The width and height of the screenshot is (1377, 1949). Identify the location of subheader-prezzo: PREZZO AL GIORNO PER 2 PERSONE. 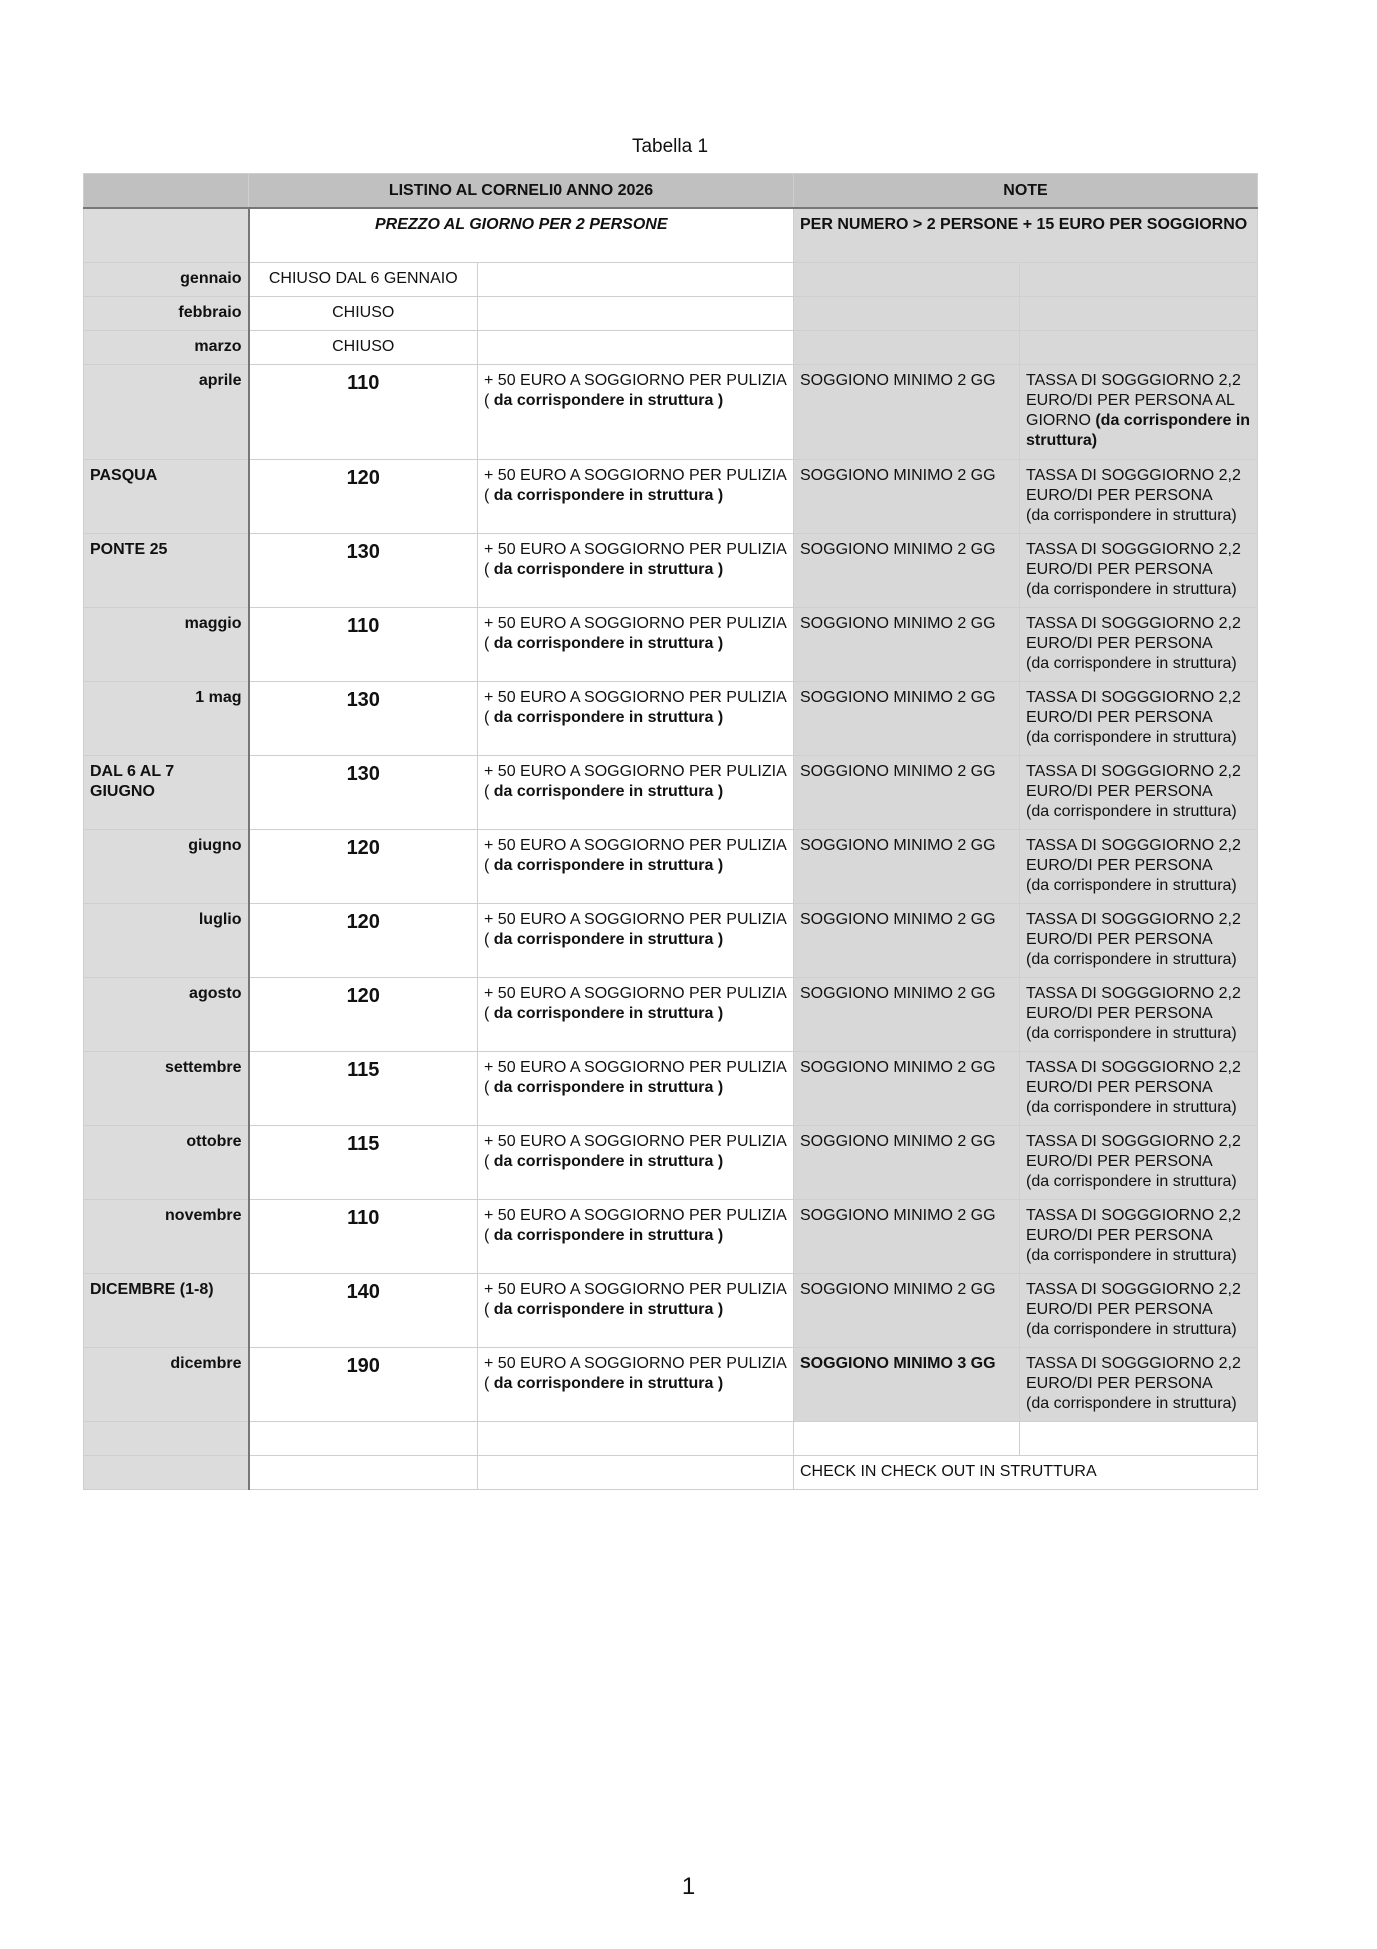
(521, 235).